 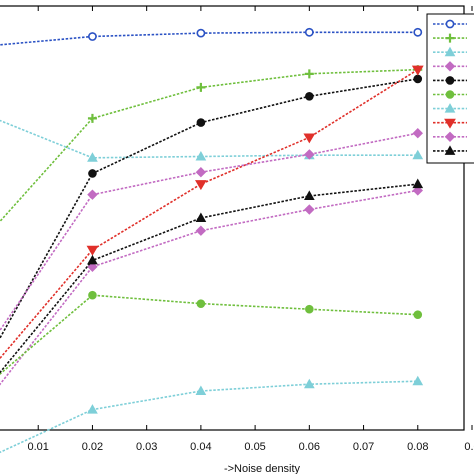 I want to click on x-tick-label: 0.06, so click(x=309, y=447).